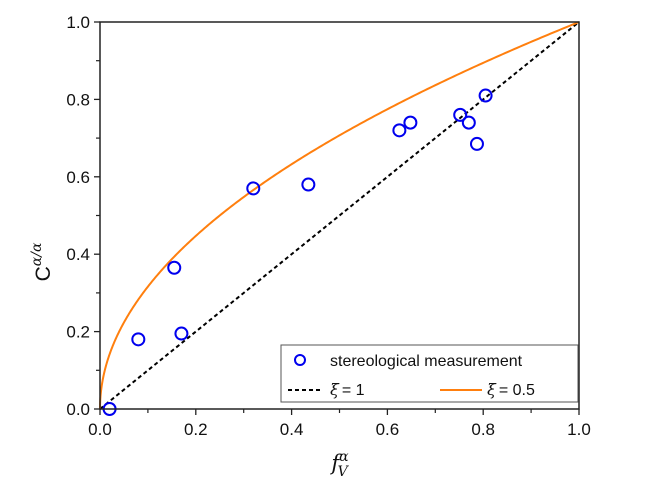 The height and width of the screenshot is (492, 645). What do you see at coordinates (335, 389) in the screenshot?
I see `legend-xi1-symbol: ξ` at bounding box center [335, 389].